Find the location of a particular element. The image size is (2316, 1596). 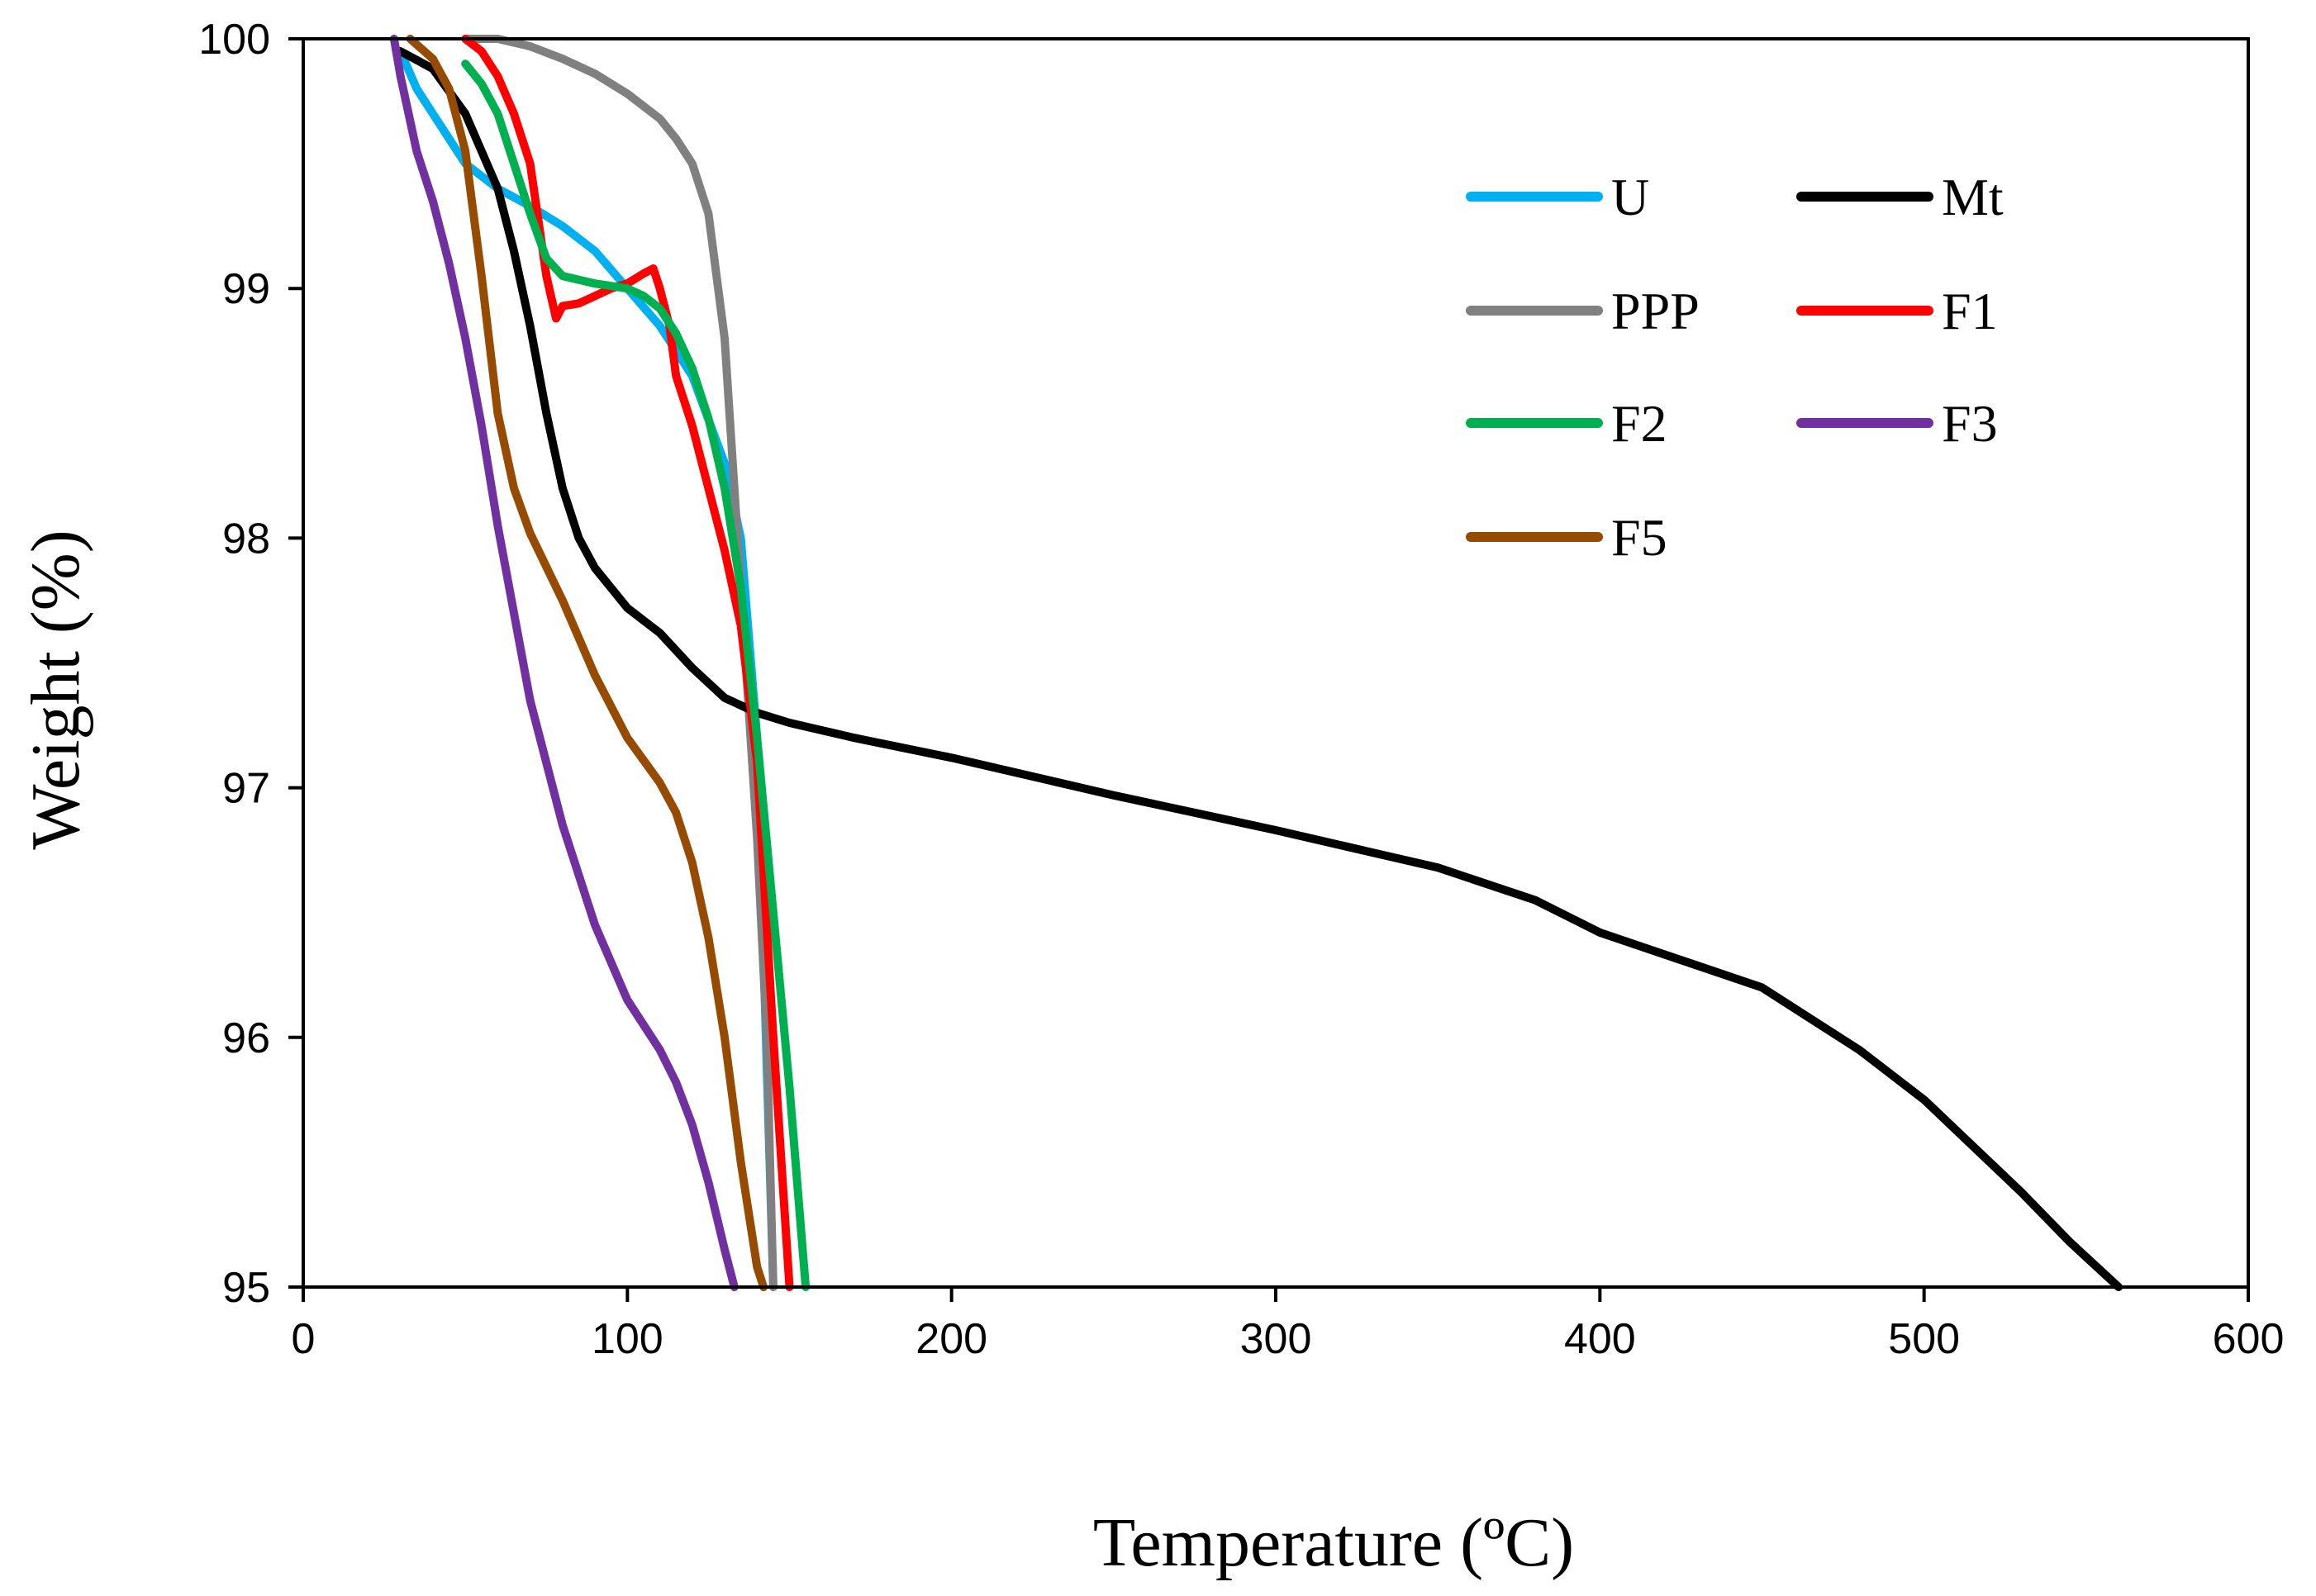

x-tick-label: 400 is located at coordinates (1600, 1339).